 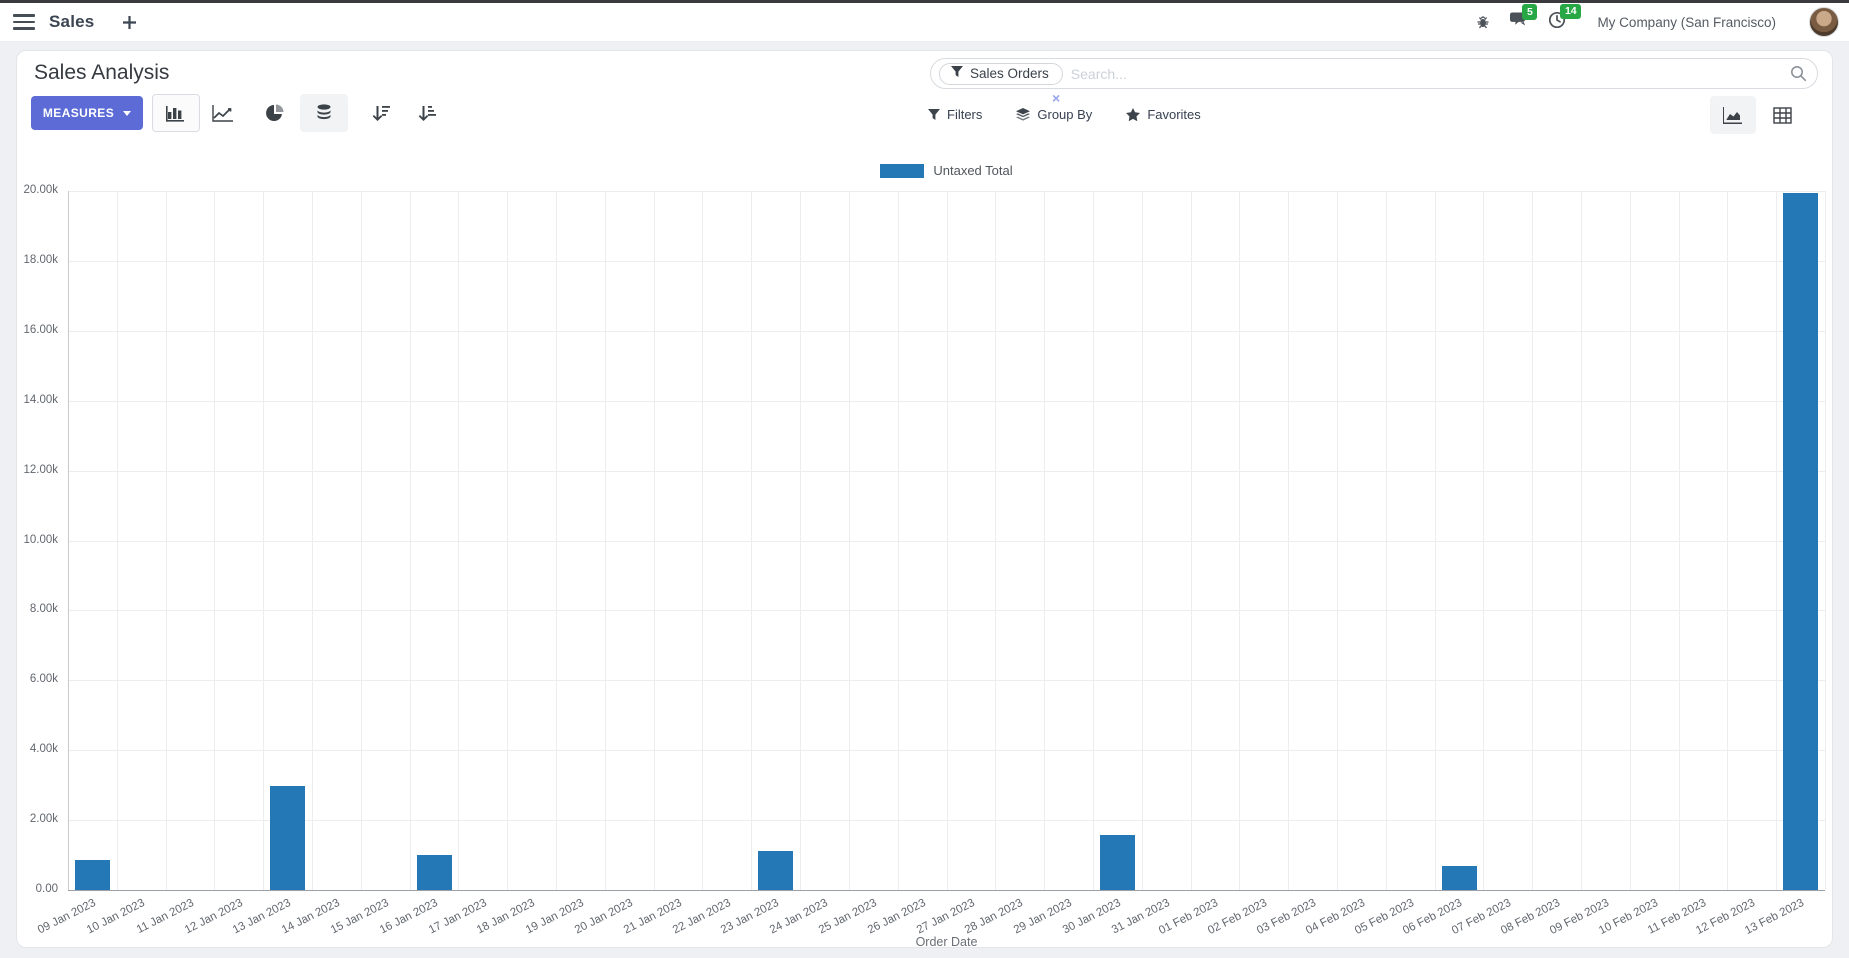 What do you see at coordinates (1686, 22) in the screenshot?
I see `company-switcher: My Company (San Francisco)` at bounding box center [1686, 22].